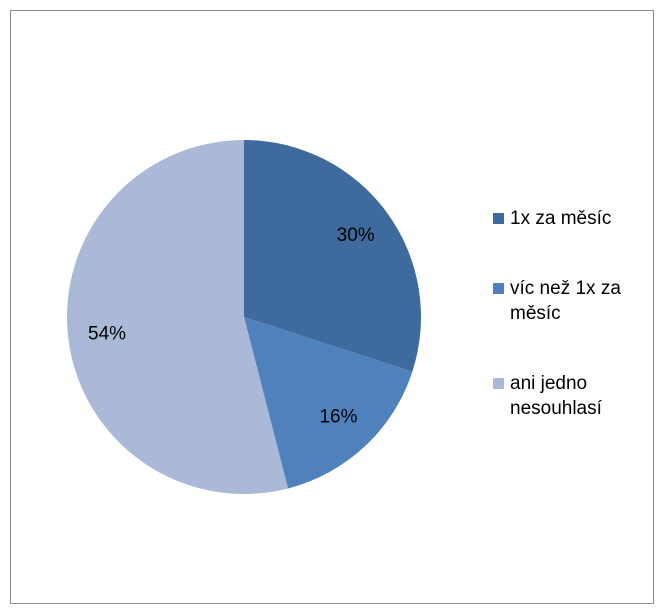 The width and height of the screenshot is (664, 614). I want to click on legend-item: víc než 1x za měsíc, so click(573, 301).